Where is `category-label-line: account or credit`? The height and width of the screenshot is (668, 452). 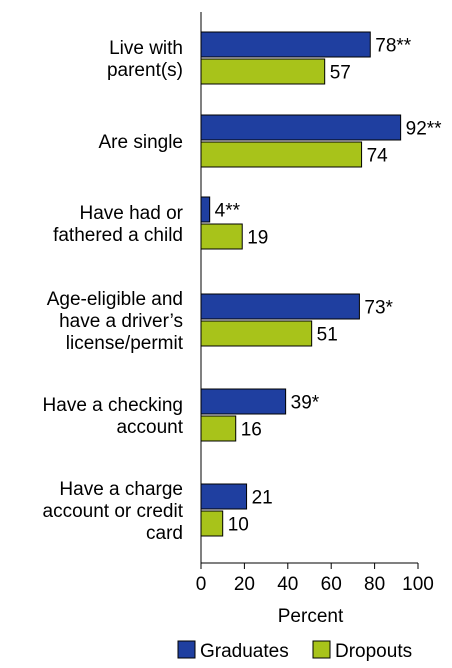
category-label-line: account or credit is located at coordinates (113, 511).